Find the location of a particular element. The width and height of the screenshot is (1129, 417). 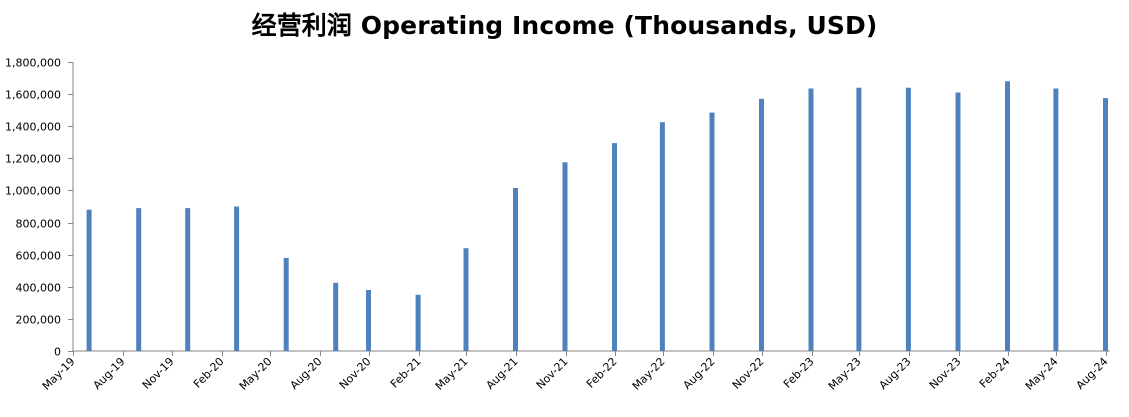

x-tick-label: Nov-19 is located at coordinates (158, 373).